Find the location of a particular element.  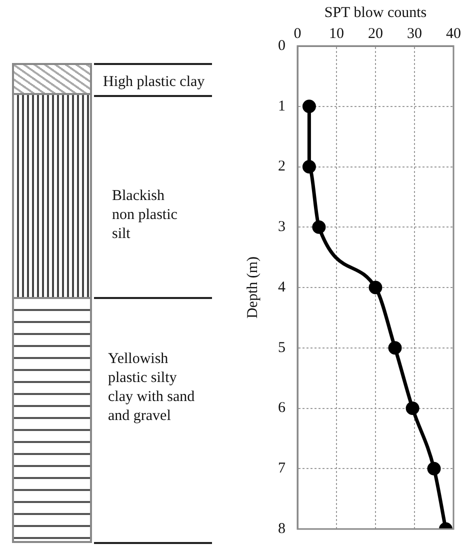

y-tick-label: 6 is located at coordinates (282, 408).